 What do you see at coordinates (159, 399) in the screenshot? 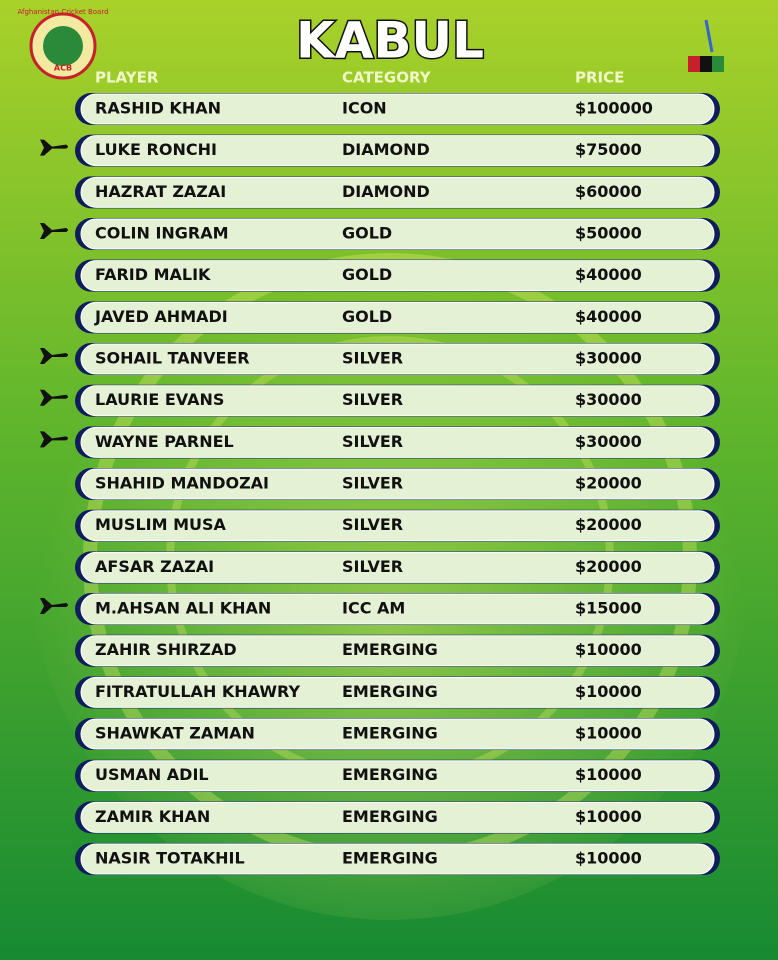
I see `player-name: LAURIE EVANS` at bounding box center [159, 399].